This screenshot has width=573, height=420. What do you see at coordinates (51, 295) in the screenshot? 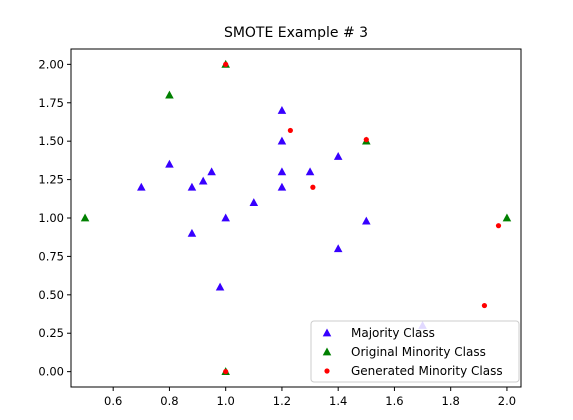
I see `y-tick-label: 0.50` at bounding box center [51, 295].